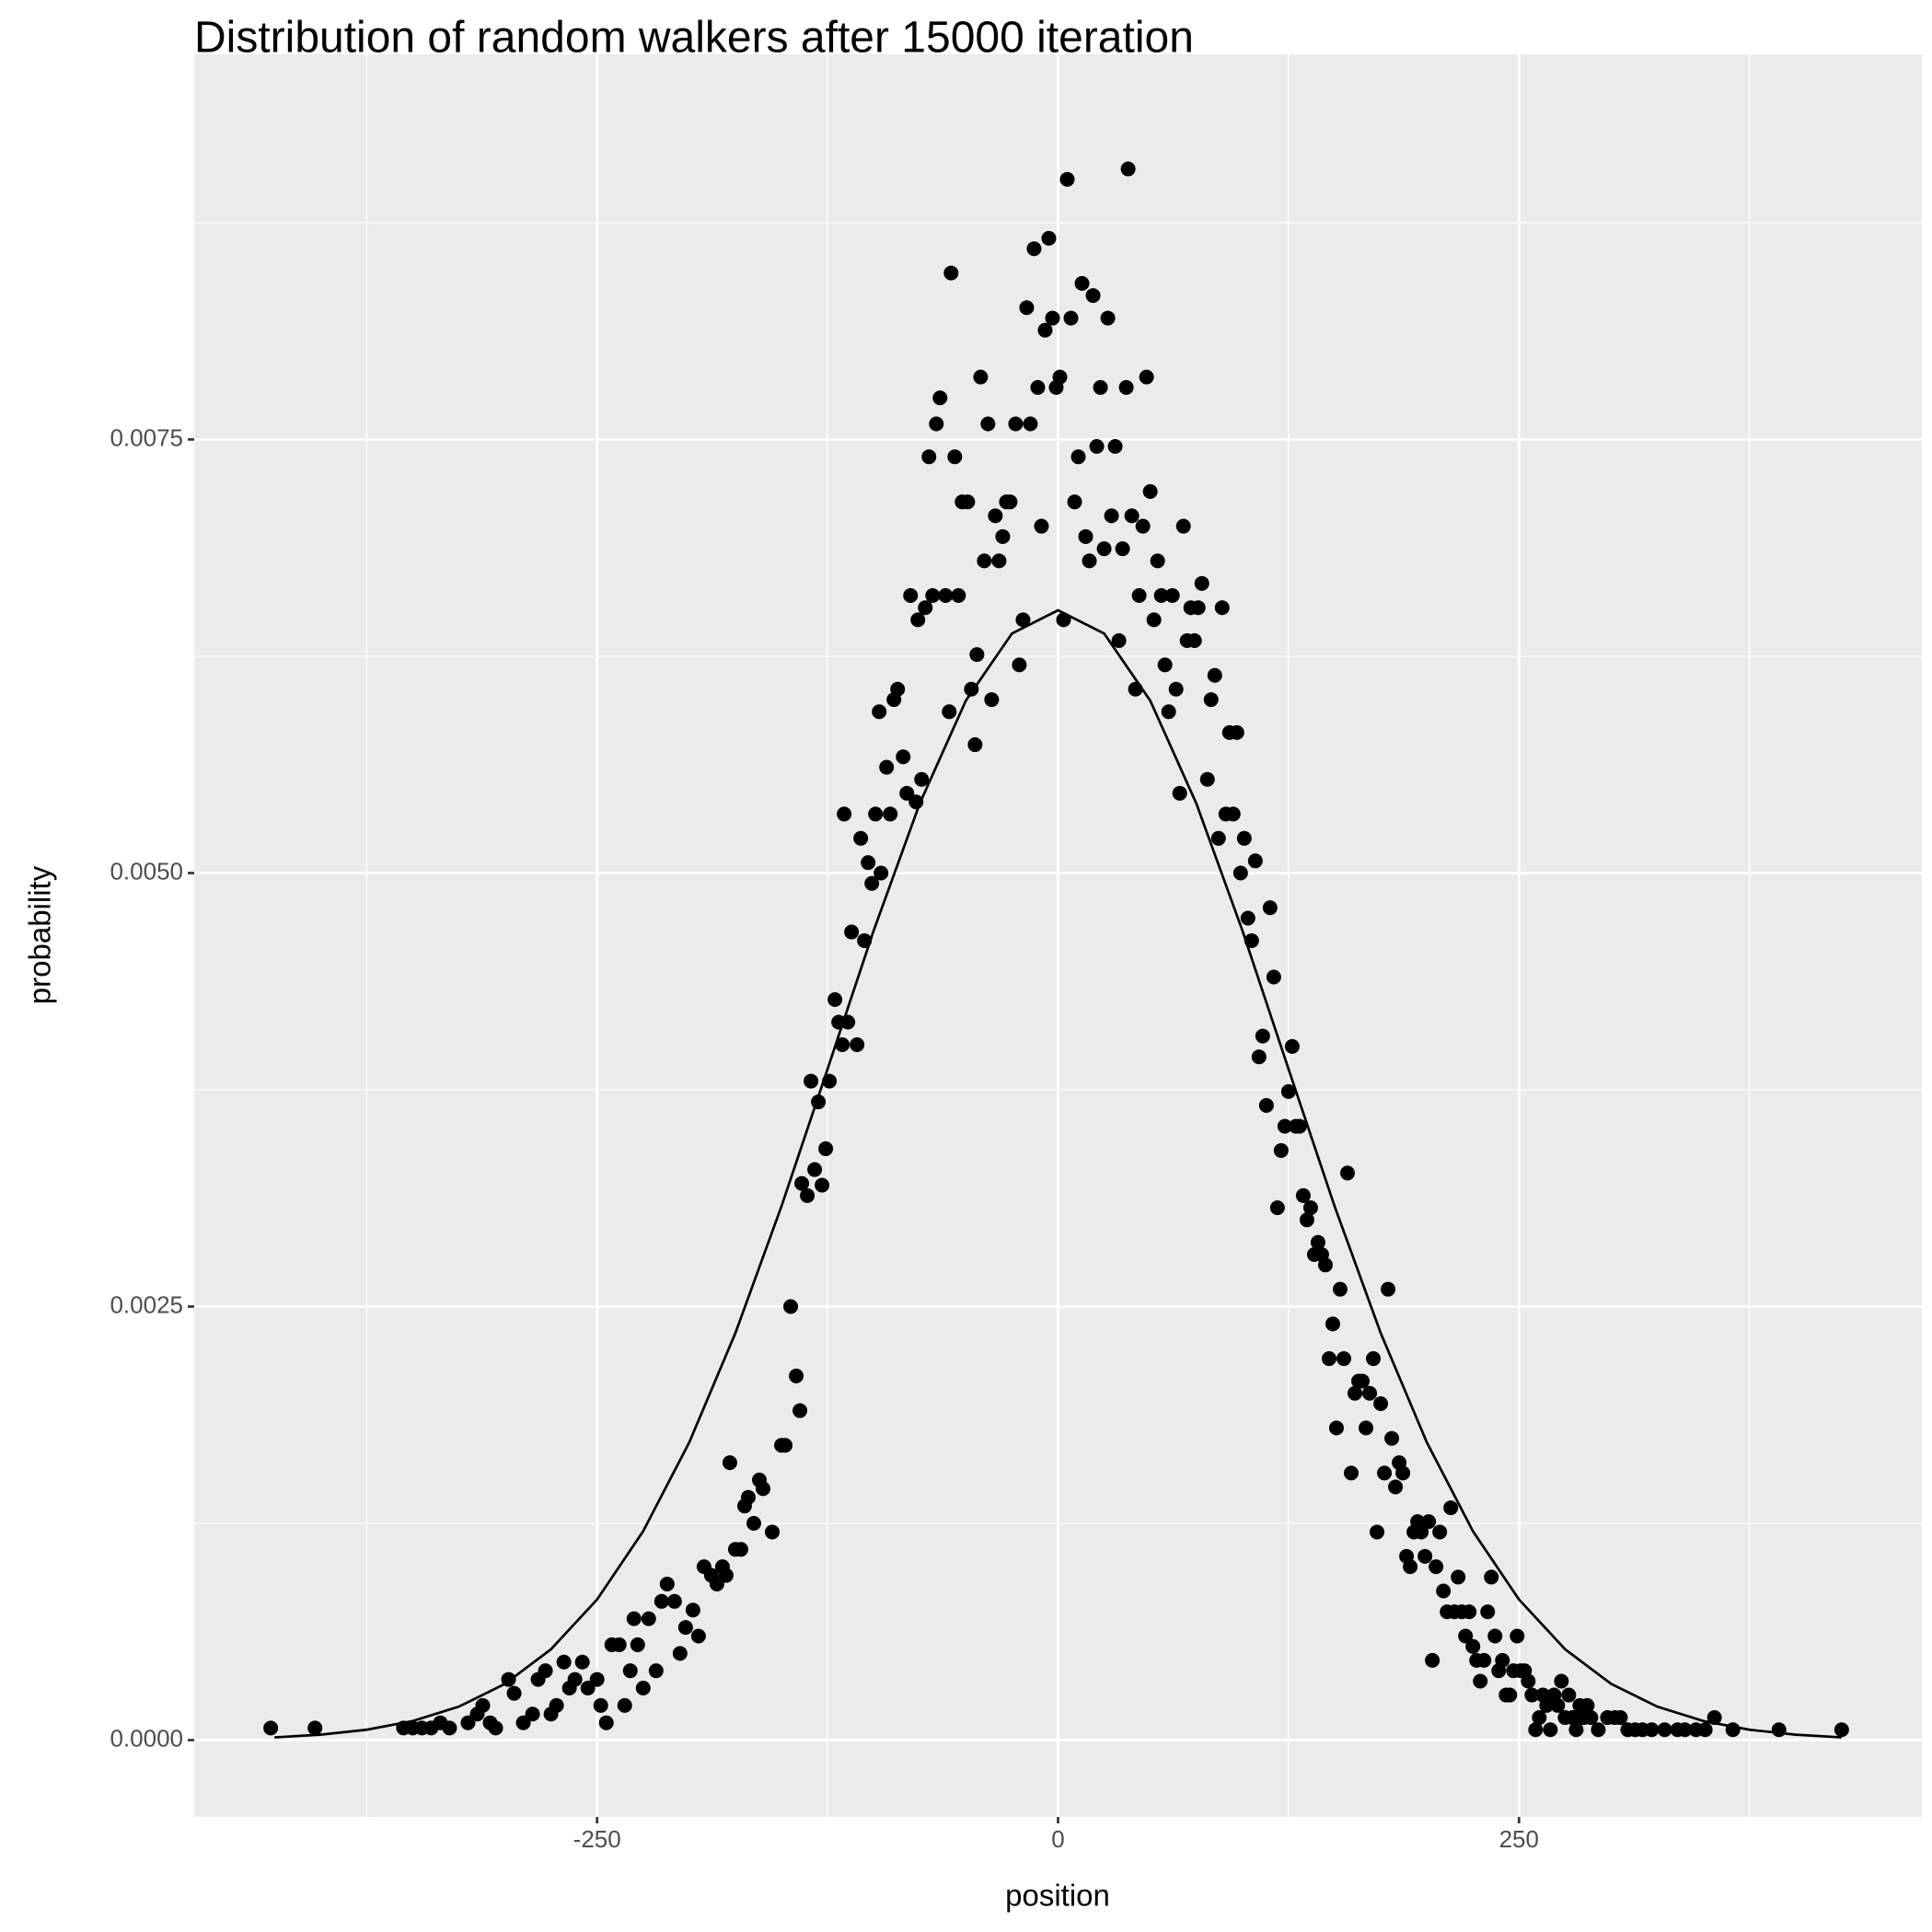 The height and width of the screenshot is (1932, 1932). Describe the element at coordinates (147, 1304) in the screenshot. I see `y-tick-label: 0.0025` at that location.